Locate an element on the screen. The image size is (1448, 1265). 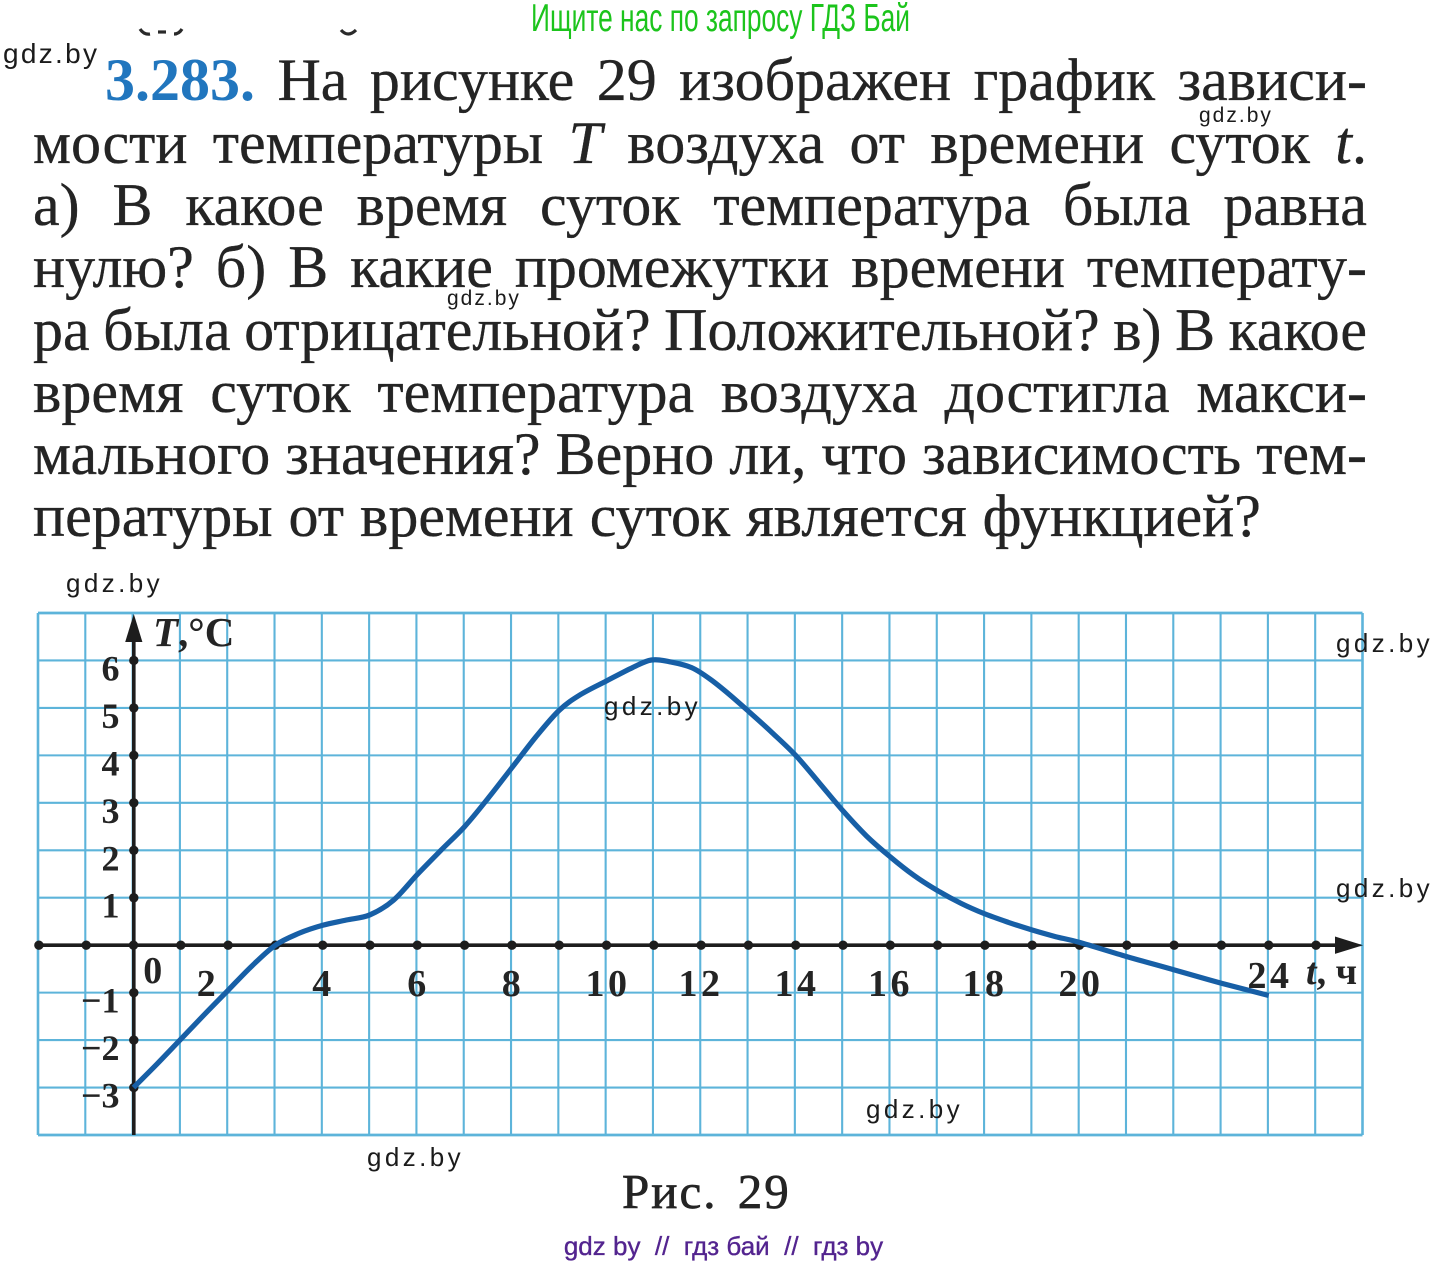
svg-text: 12 is located at coordinates (701, 984).